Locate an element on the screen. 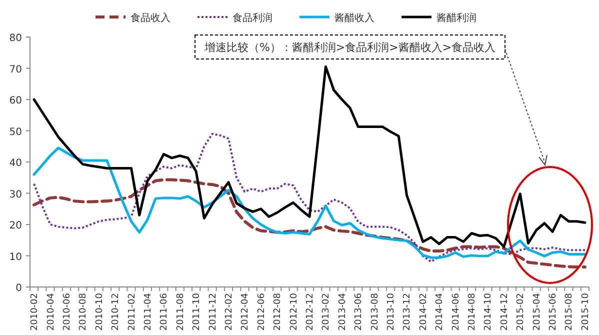 This screenshot has height=335, width=599. x-tick-label: 2013-06 is located at coordinates (359, 311).